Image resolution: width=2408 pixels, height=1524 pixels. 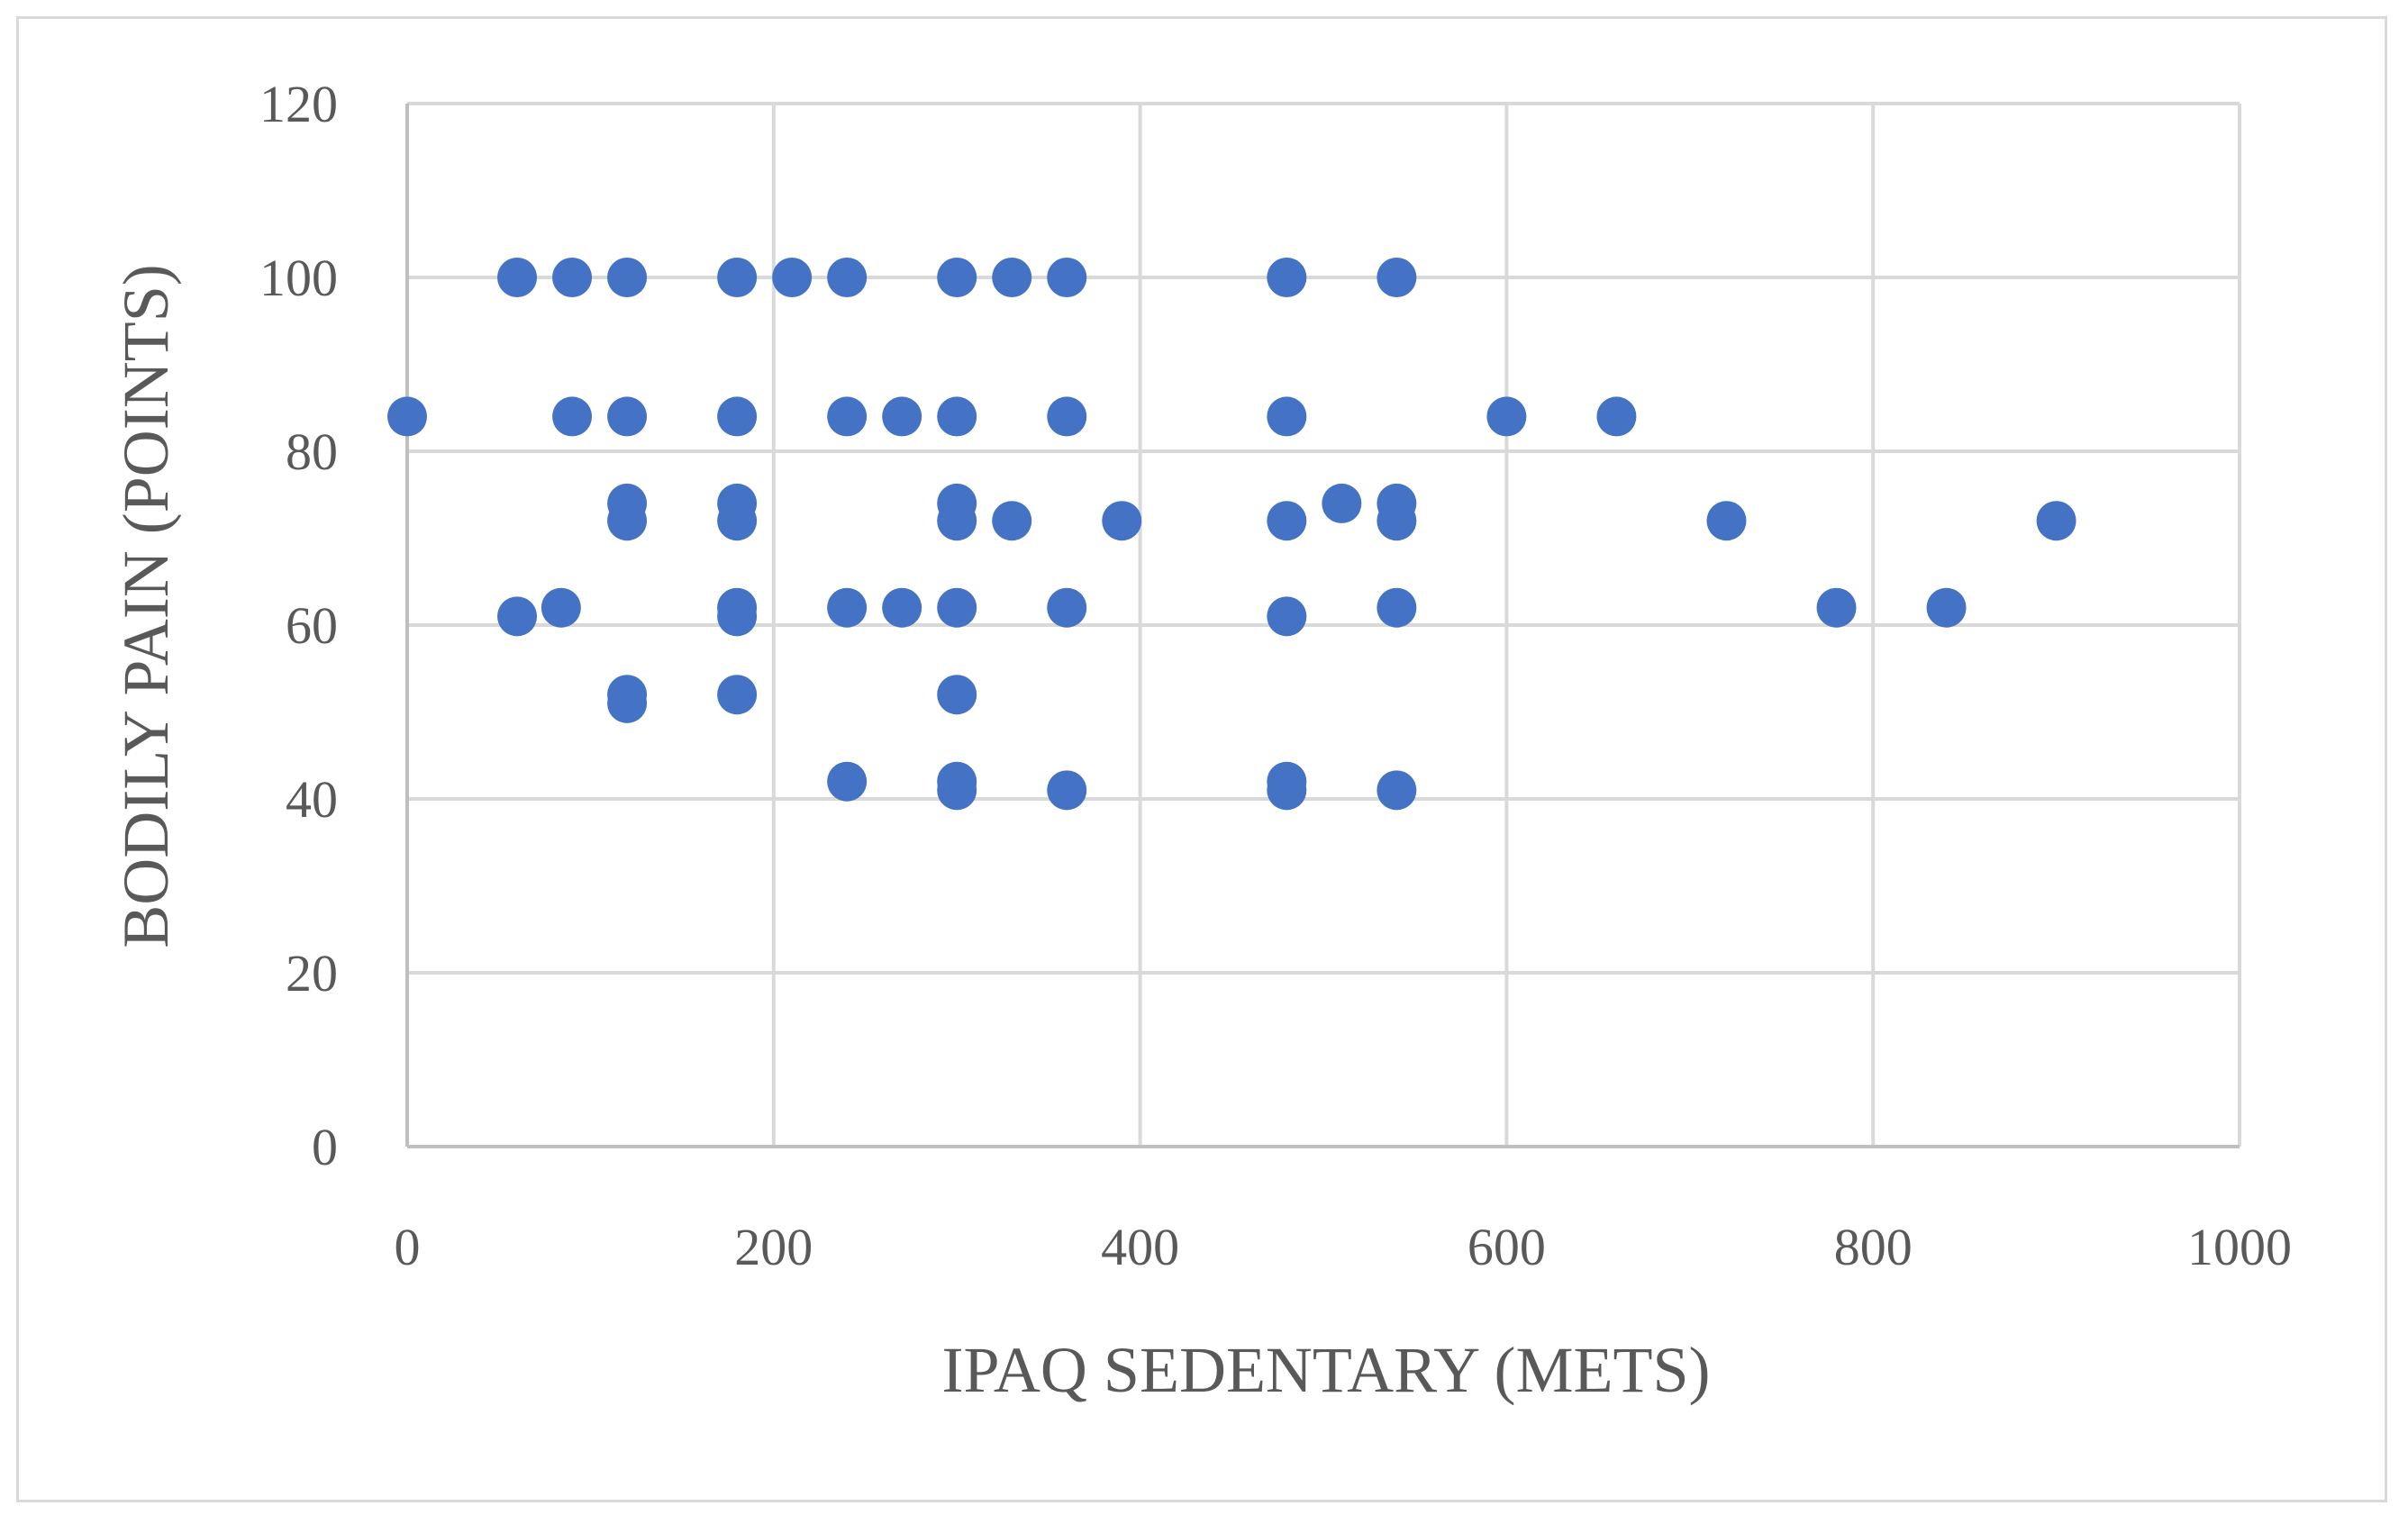 What do you see at coordinates (312, 625) in the screenshot?
I see `y-tick-label: 60` at bounding box center [312, 625].